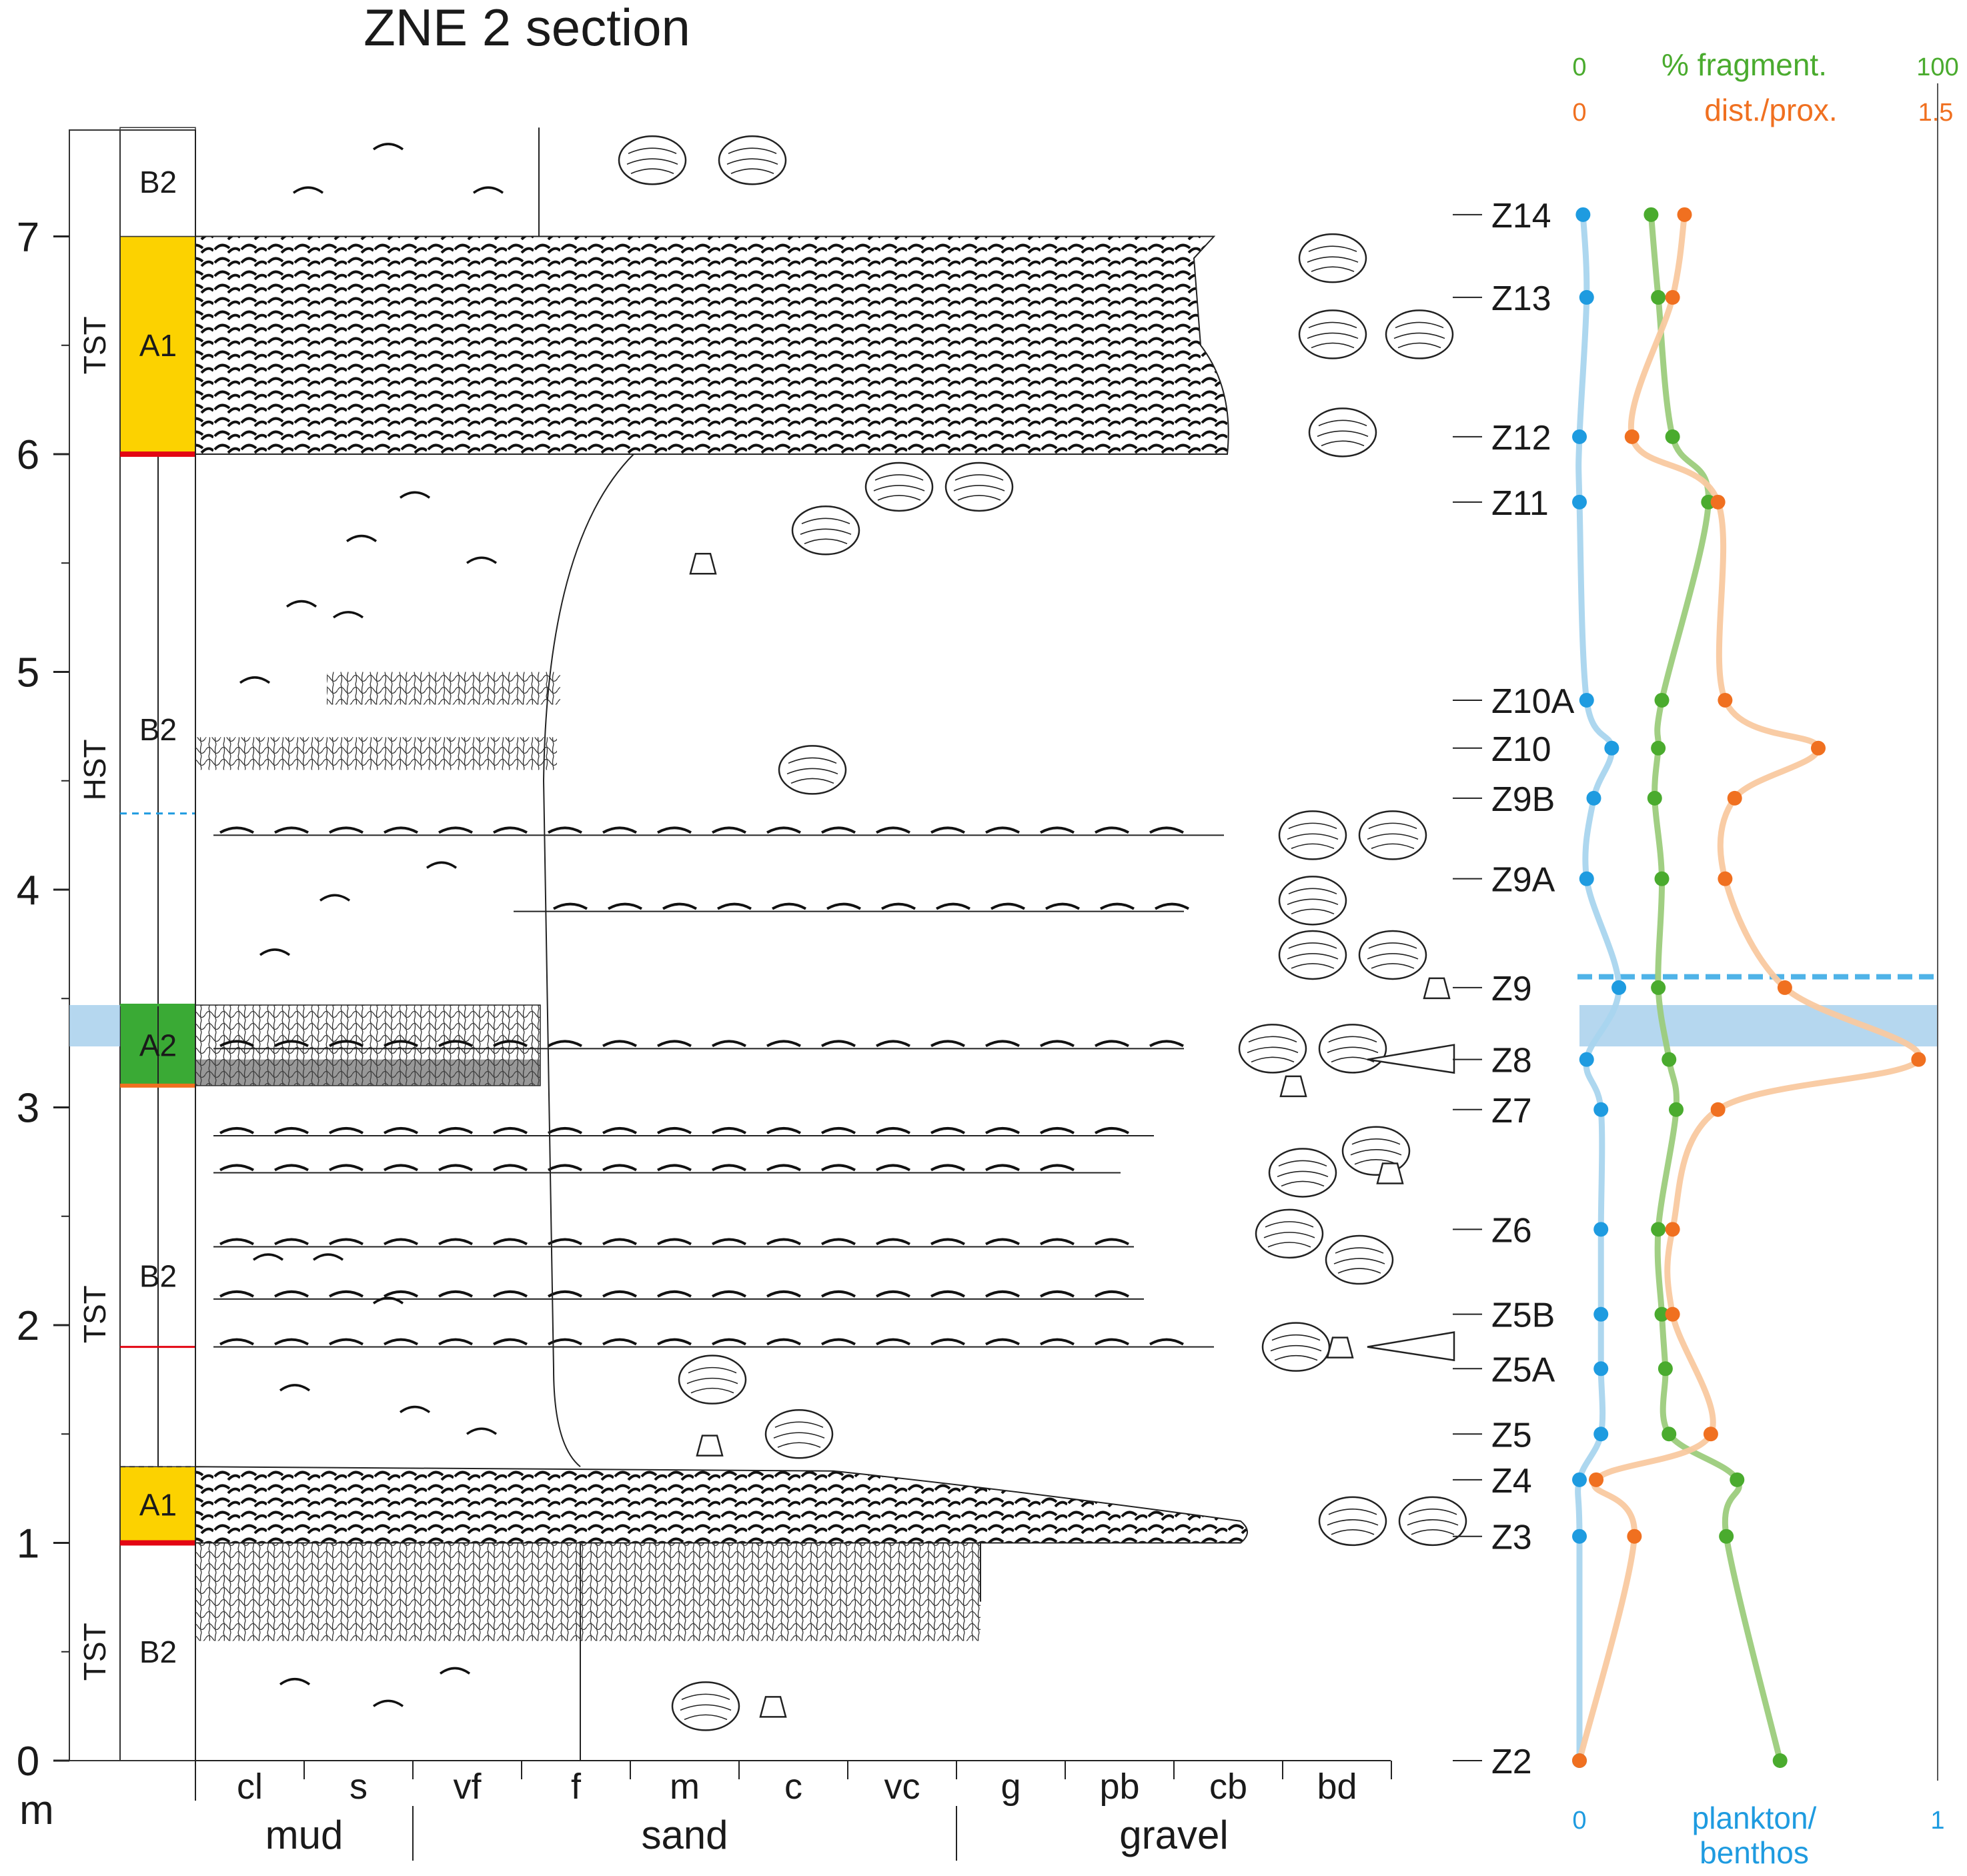  What do you see at coordinates (1523, 1315) in the screenshot?
I see `sample-label-Z5B: Z5B` at bounding box center [1523, 1315].